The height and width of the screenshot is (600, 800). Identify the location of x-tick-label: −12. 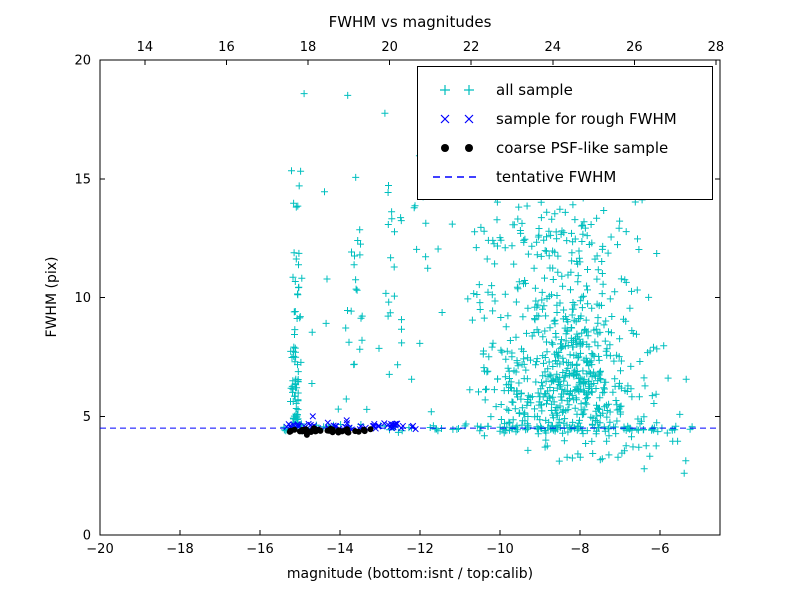
(419, 549).